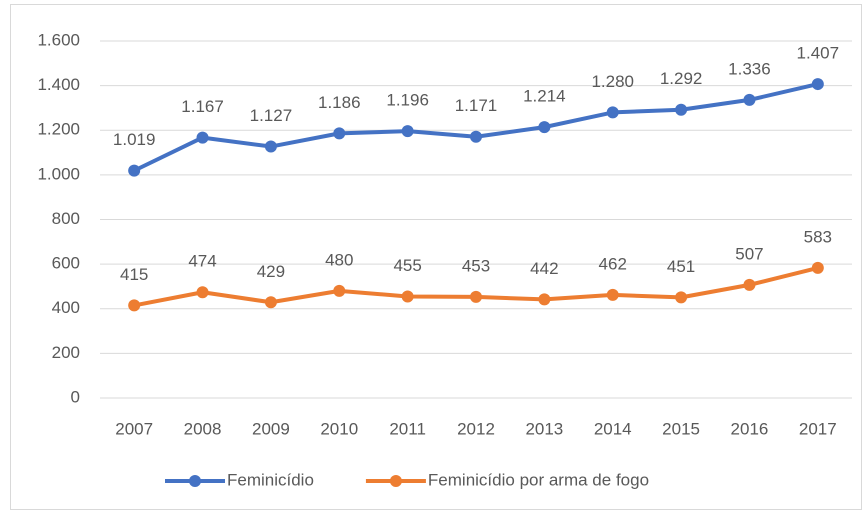 The height and width of the screenshot is (516, 867). What do you see at coordinates (681, 428) in the screenshot?
I see `x-tick-label: 2015` at bounding box center [681, 428].